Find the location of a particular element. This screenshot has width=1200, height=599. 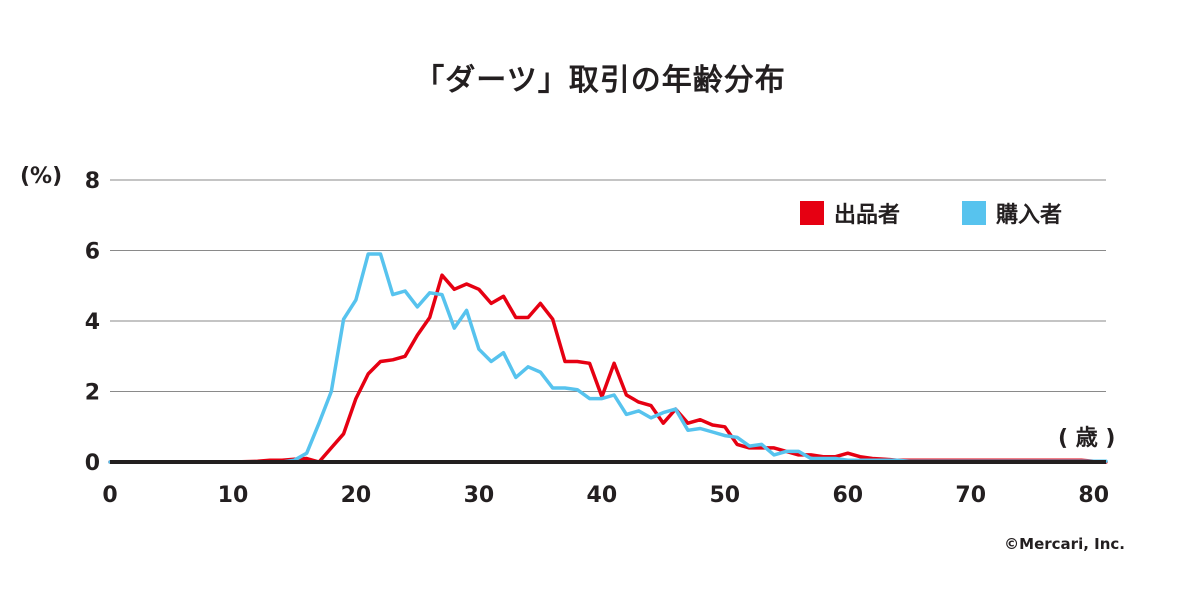

y-tick-label: 0 is located at coordinates (92, 463).